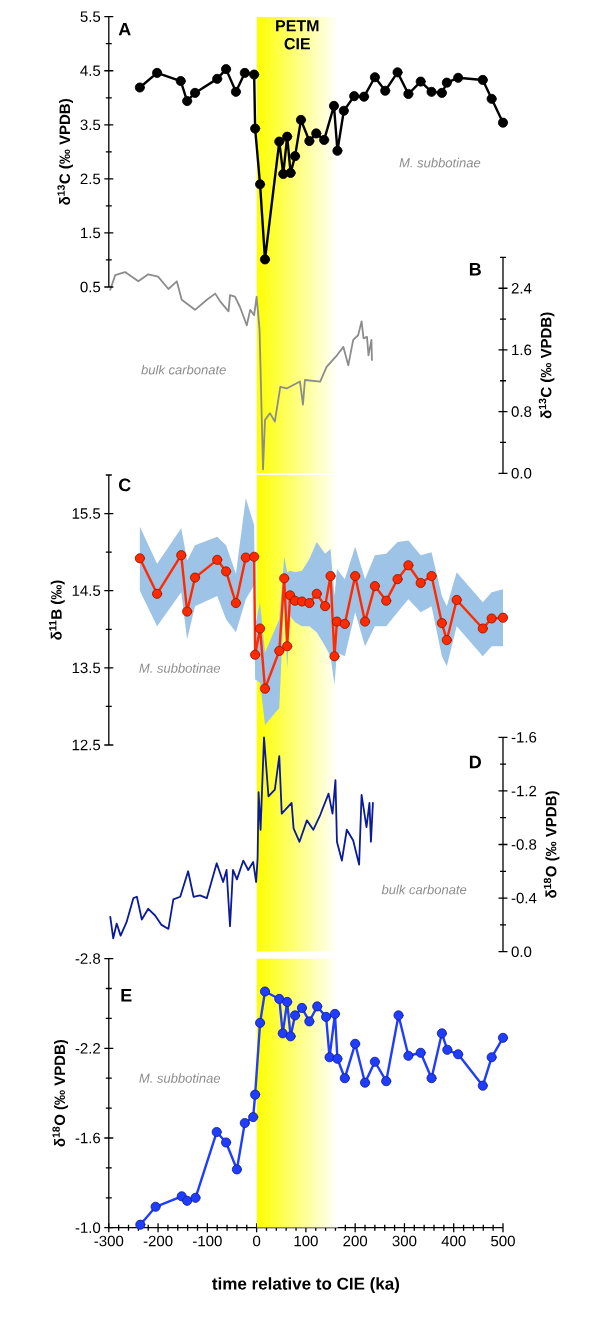 The image size is (603, 1323). Describe the element at coordinates (90, 16) in the screenshot. I see `y-tick-label: 5.5` at that location.